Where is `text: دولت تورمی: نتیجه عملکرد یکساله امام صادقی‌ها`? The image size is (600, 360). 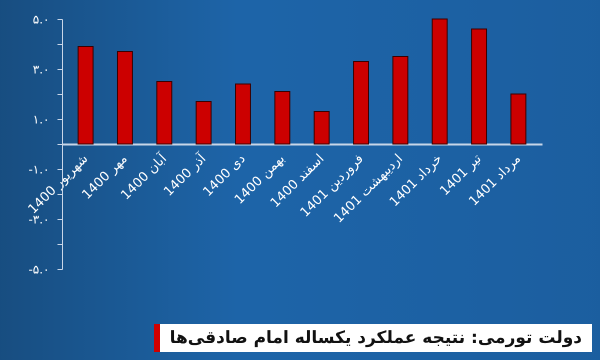 text: دولت تورمی: نتیجه عملکرد یکساله امام صادقی‌ها is located at coordinates (373, 338).